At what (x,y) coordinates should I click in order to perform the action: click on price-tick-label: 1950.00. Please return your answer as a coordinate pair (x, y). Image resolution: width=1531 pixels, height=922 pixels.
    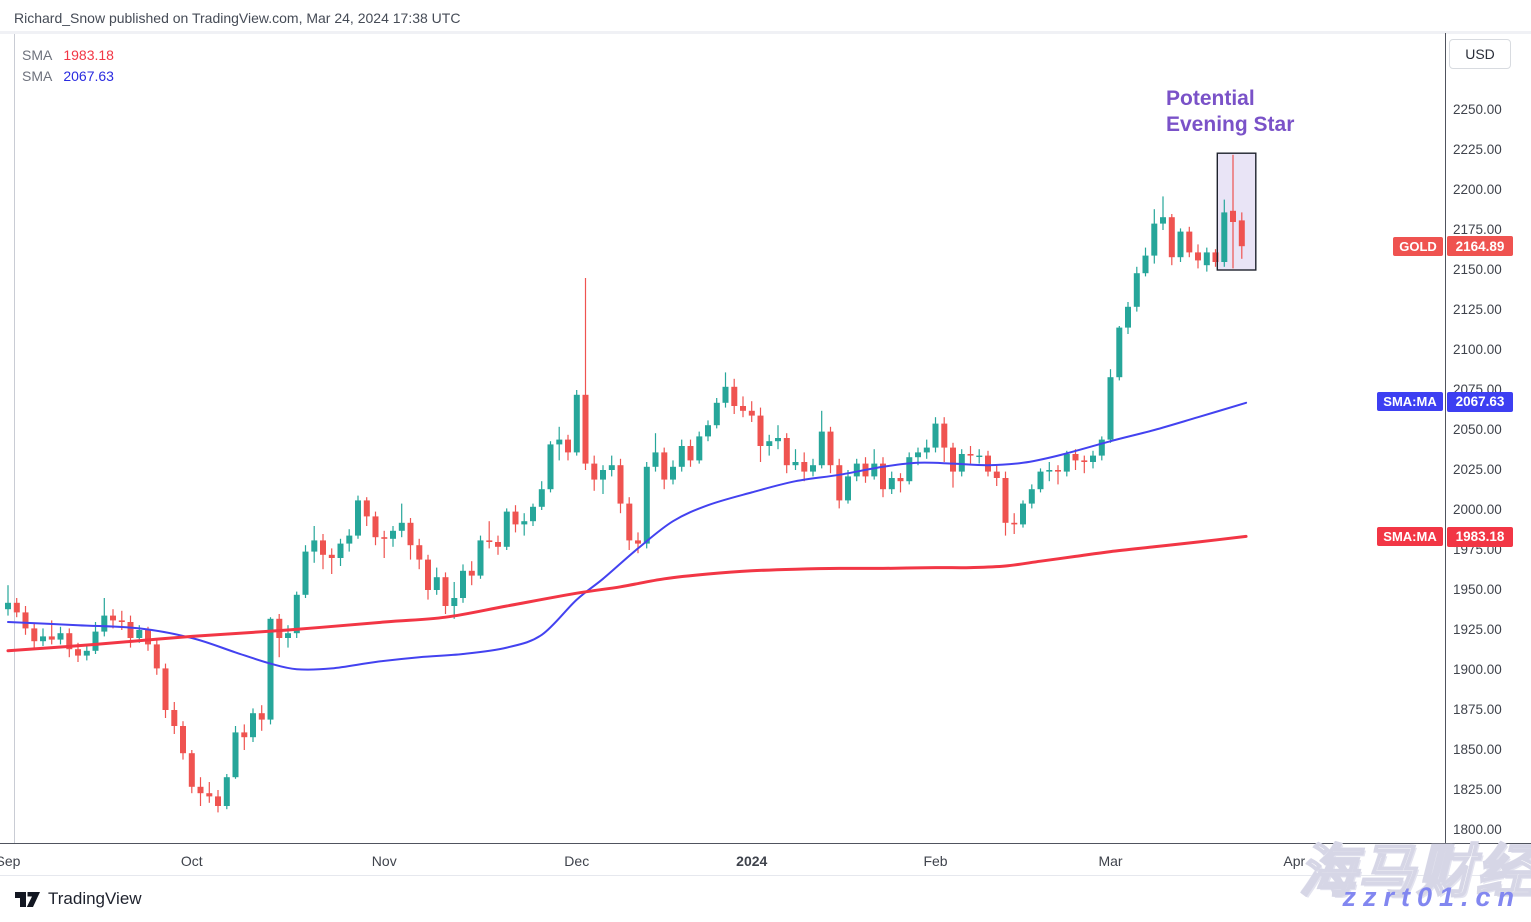
    Looking at the image, I should click on (1477, 589).